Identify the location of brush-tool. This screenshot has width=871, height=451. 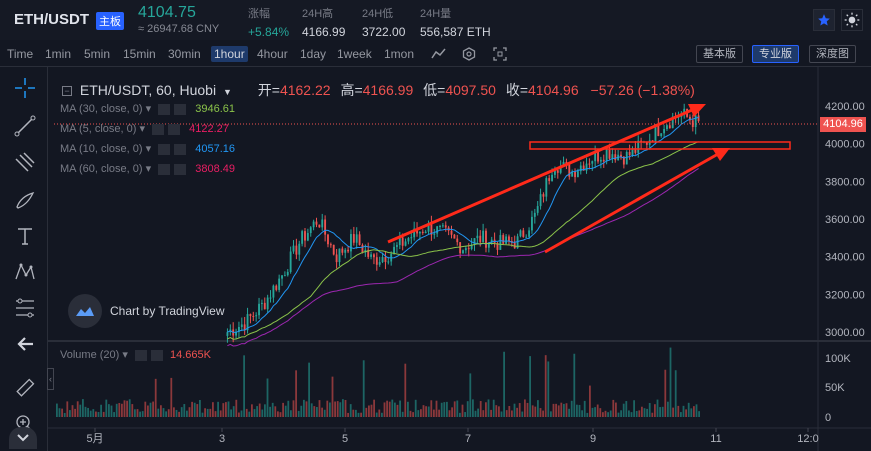
(25, 200).